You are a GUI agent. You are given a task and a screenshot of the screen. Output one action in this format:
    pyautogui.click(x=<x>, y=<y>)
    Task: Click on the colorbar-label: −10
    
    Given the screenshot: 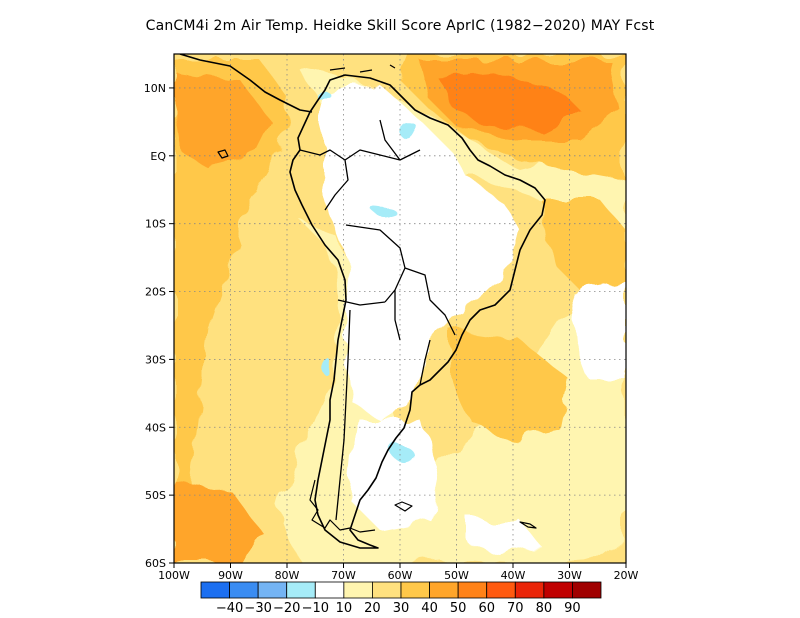 What is the action you would take?
    pyautogui.click(x=315, y=608)
    